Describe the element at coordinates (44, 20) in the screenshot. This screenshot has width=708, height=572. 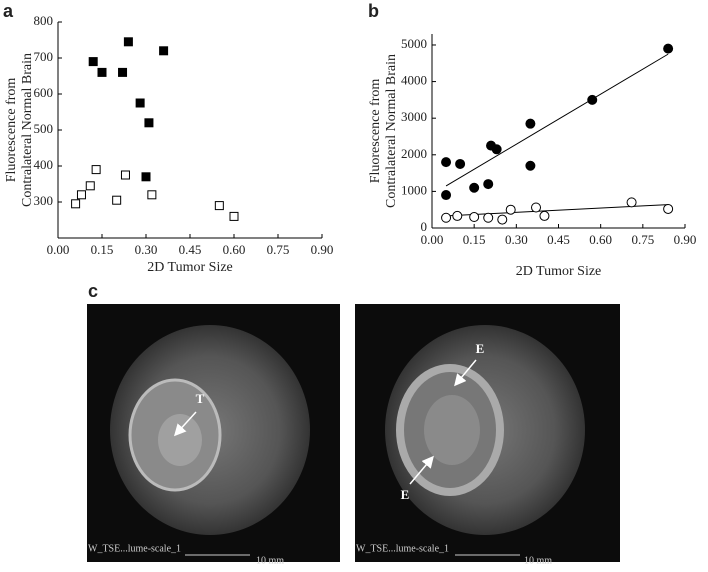
I see `y-tick-label: 800` at that location.